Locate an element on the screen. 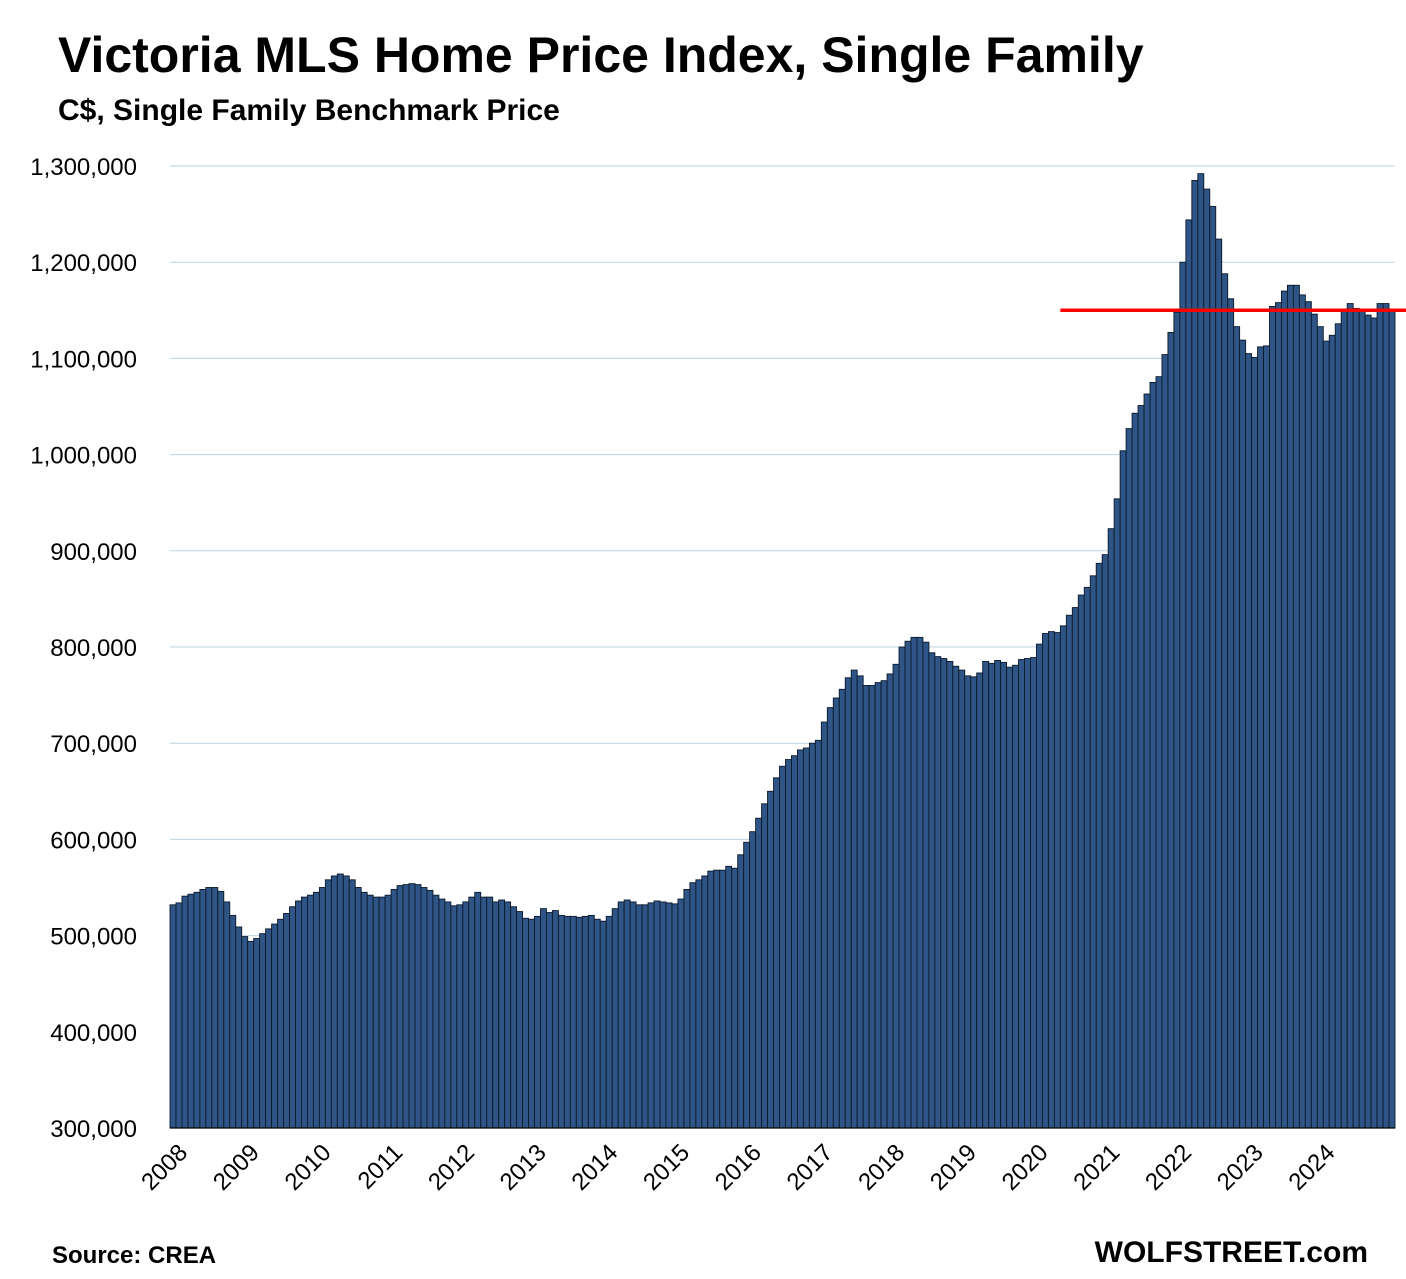 The image size is (1406, 1279). x-tick-label: 2013 is located at coordinates (523, 1167).